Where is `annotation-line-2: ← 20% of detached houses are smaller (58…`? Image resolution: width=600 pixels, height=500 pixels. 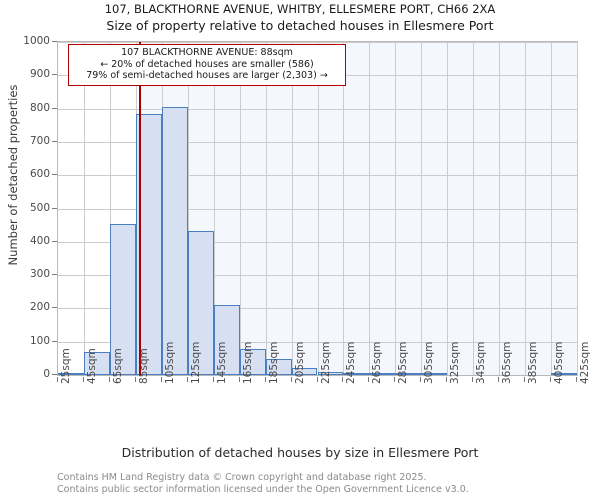 annotation-line-2: ← 20% of detached houses are smaller (58… is located at coordinates (207, 64).